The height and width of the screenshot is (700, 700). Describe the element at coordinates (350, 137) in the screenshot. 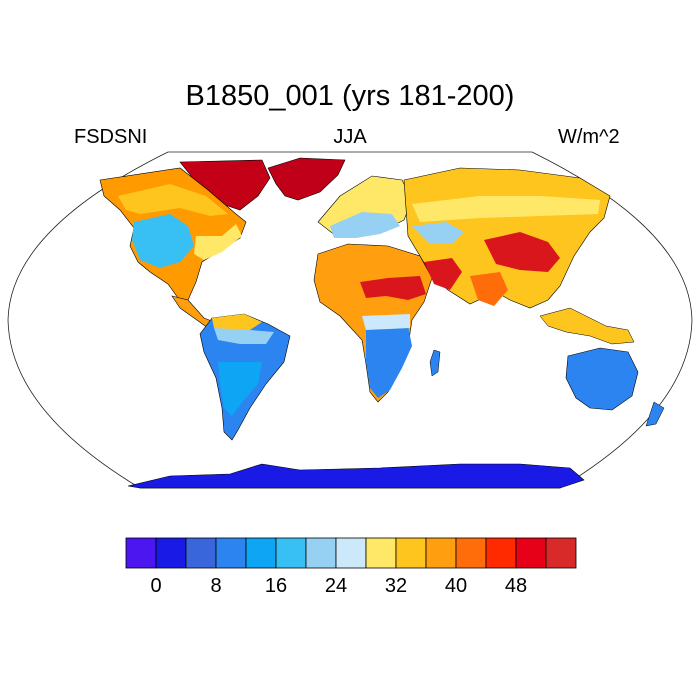

I see `season-label: JJA` at that location.